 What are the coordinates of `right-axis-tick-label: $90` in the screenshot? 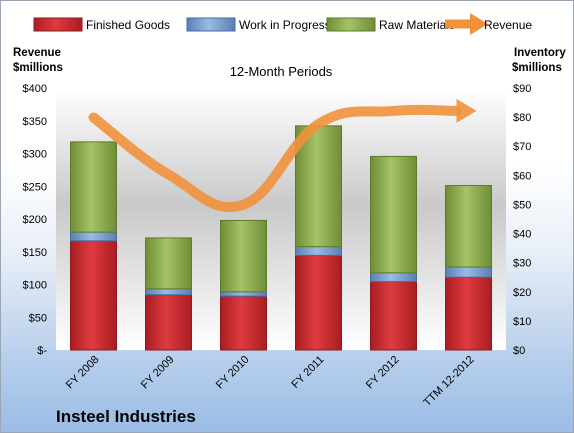 It's located at (522, 89).